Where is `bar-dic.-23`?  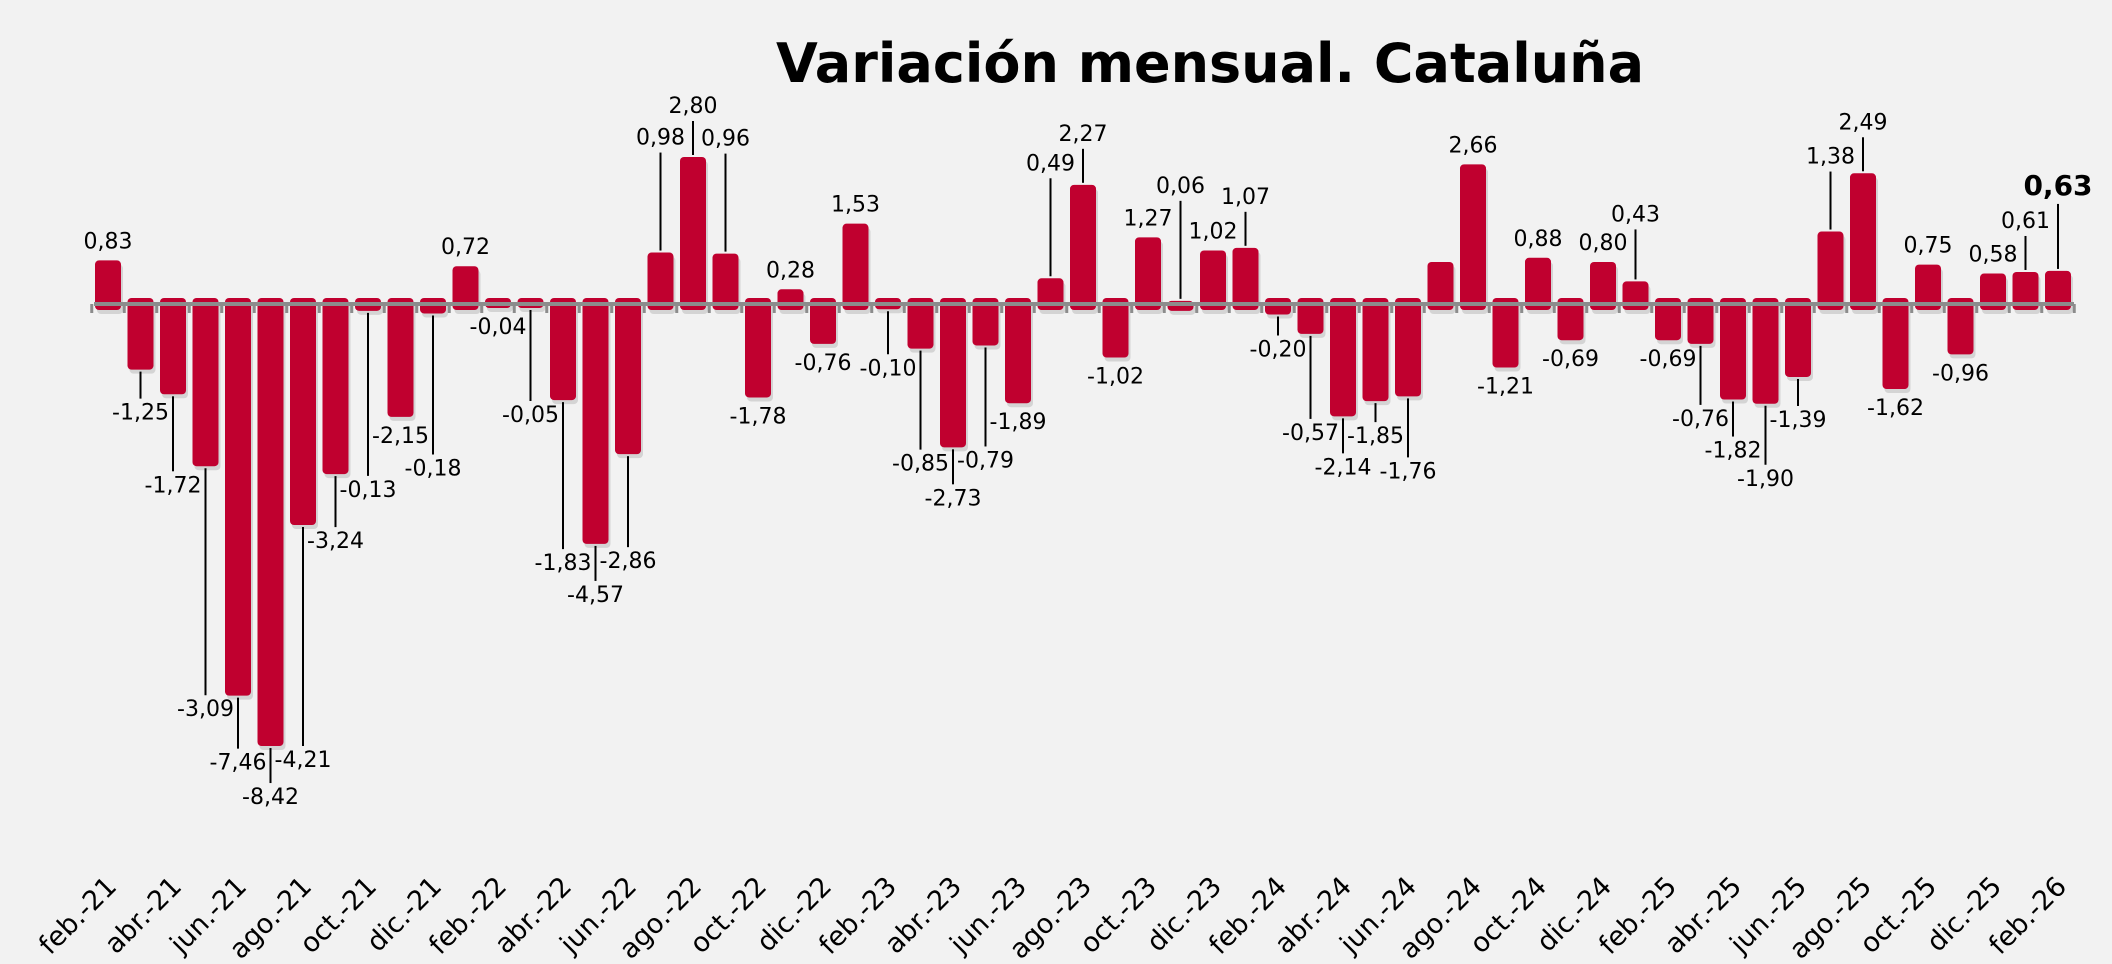
bar-dic.-23 is located at coordinates (1213, 280).